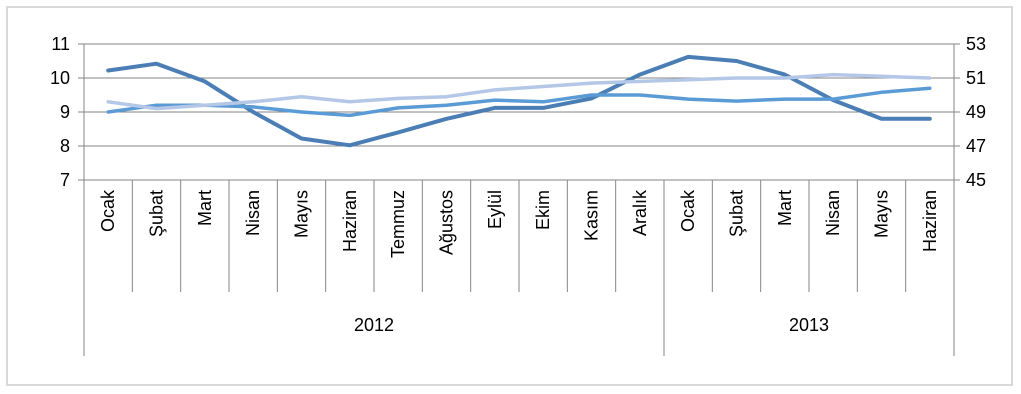 The image size is (1021, 394). What do you see at coordinates (543, 210) in the screenshot?
I see `category-label: Ekim` at bounding box center [543, 210].